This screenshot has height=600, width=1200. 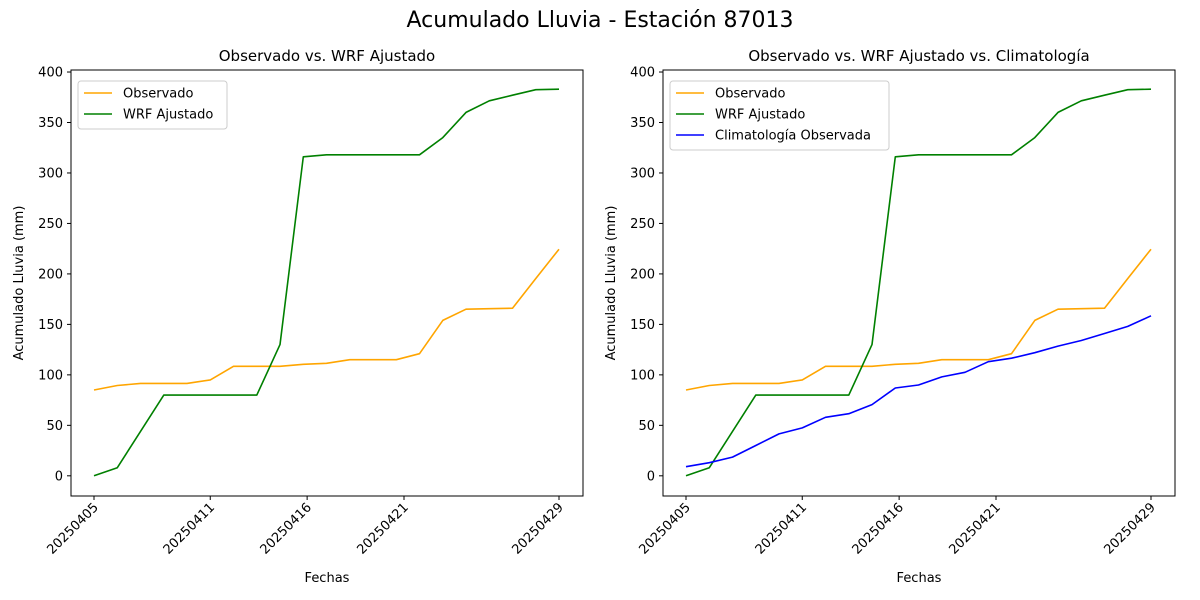 What do you see at coordinates (327, 56) in the screenshot?
I see `subplot-title: Observado vs. WRF Ajustado` at bounding box center [327, 56].